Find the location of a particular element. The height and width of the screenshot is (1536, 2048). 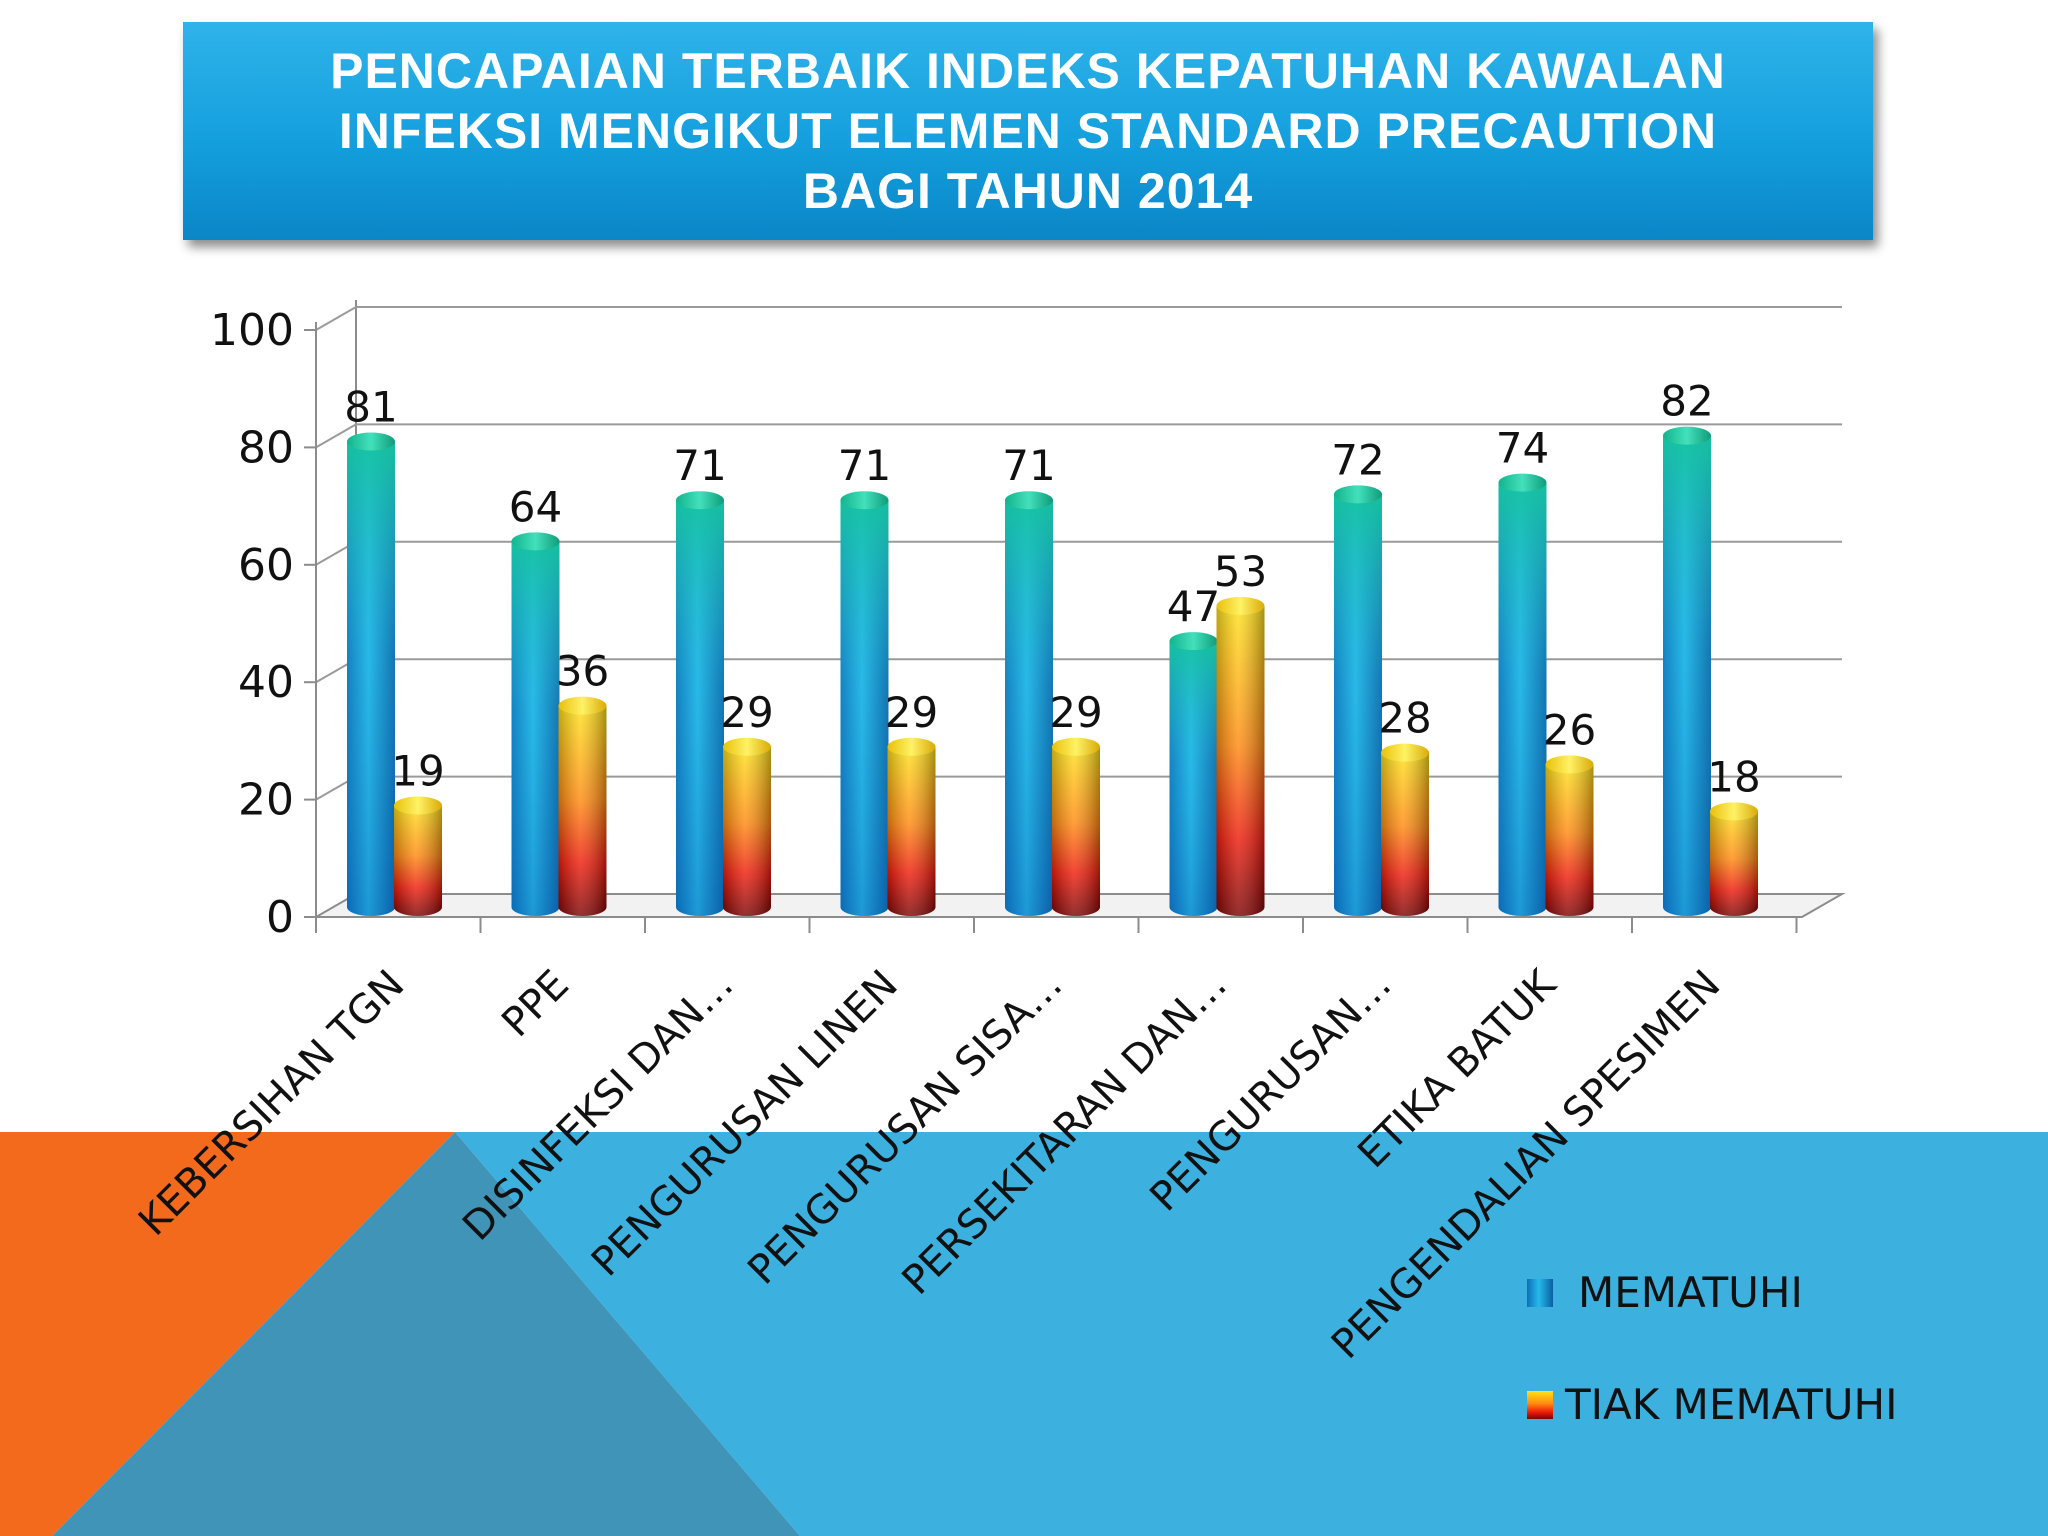

data-label: 82 is located at coordinates (1686, 401).